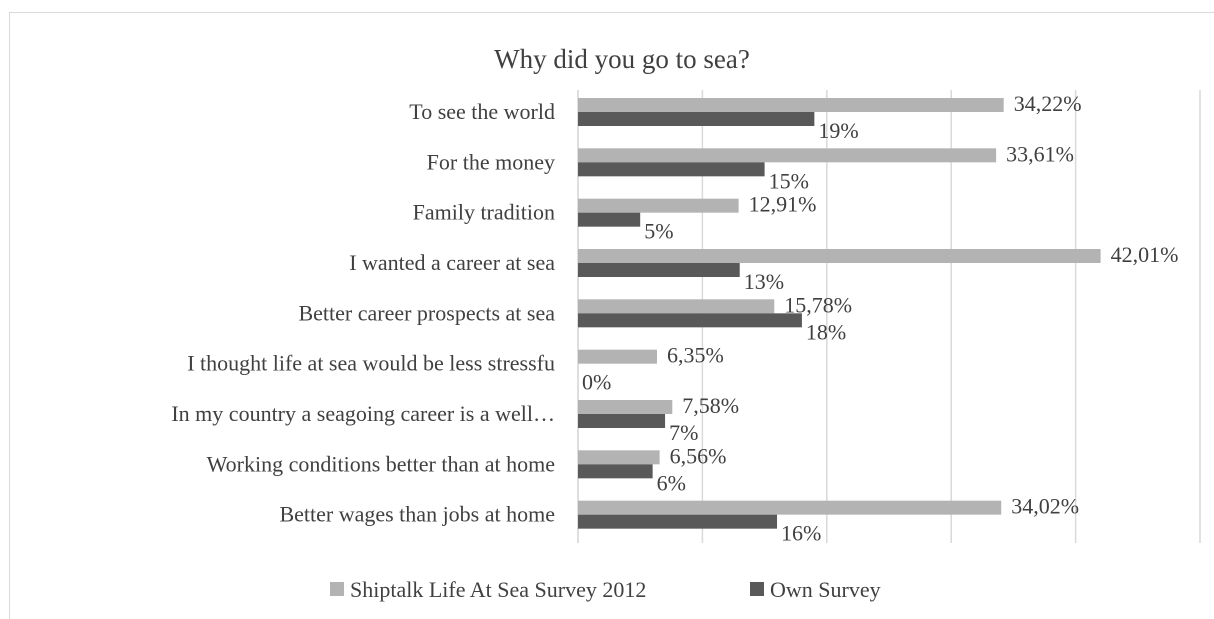 This screenshot has width=1214, height=619. What do you see at coordinates (698, 455) in the screenshot?
I see `data-label: 6,56%` at bounding box center [698, 455].